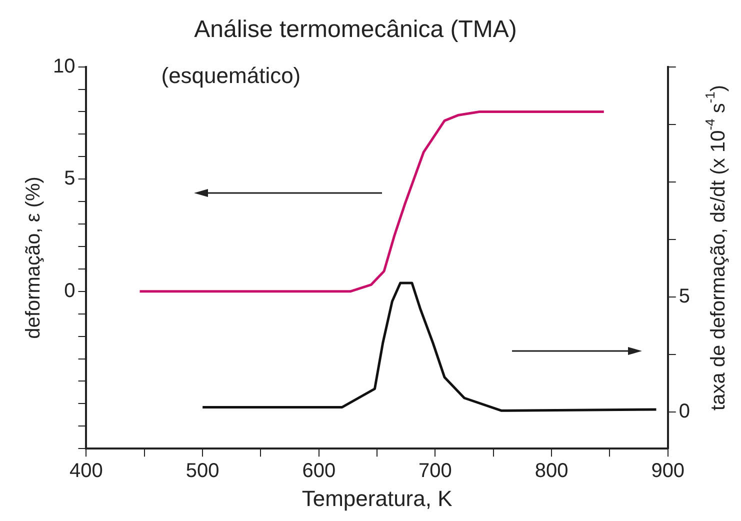  What do you see at coordinates (684, 411) in the screenshot?
I see `y2-tick-label: 0` at bounding box center [684, 411].